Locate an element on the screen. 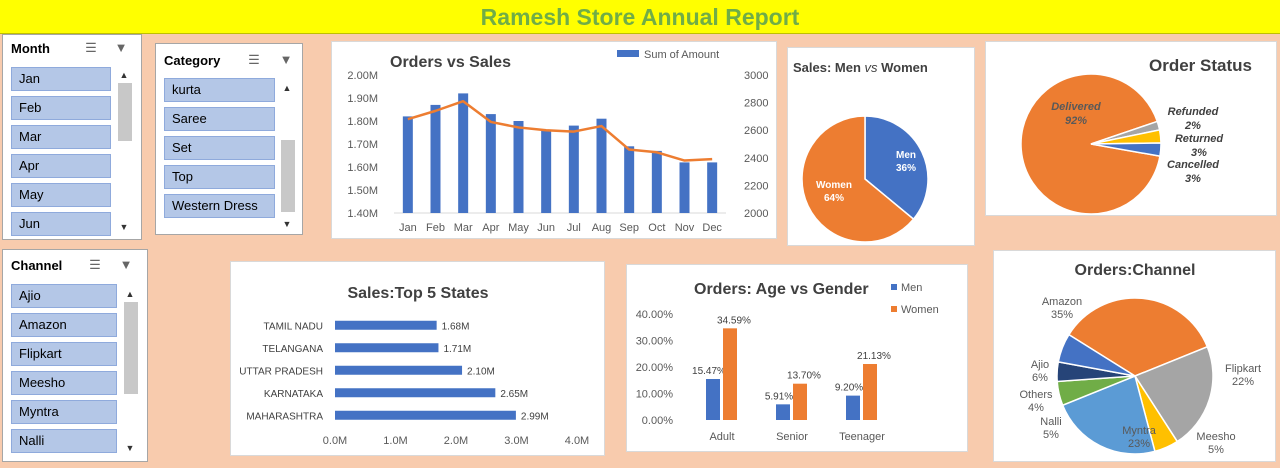  y-right-tick-label: 2400 is located at coordinates (756, 159).